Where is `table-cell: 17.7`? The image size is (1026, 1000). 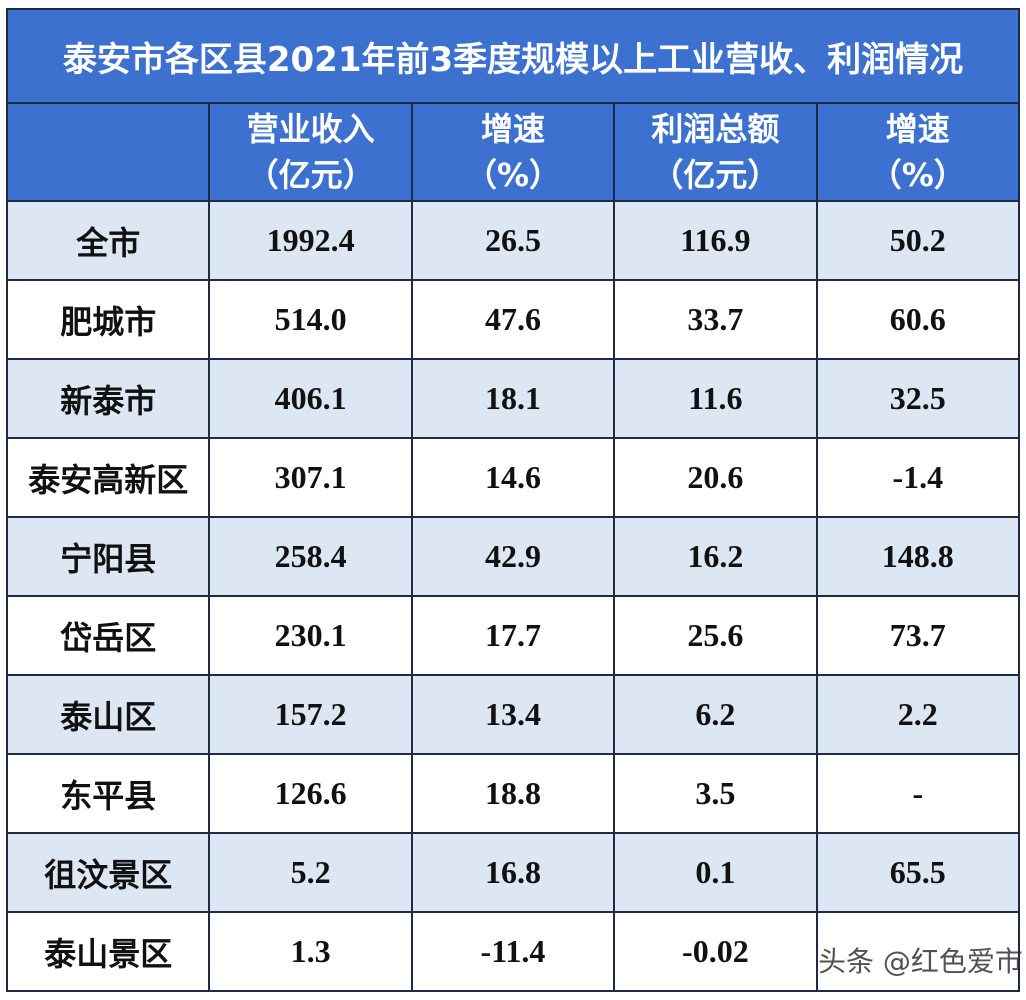 table-cell: 17.7 is located at coordinates (513, 635).